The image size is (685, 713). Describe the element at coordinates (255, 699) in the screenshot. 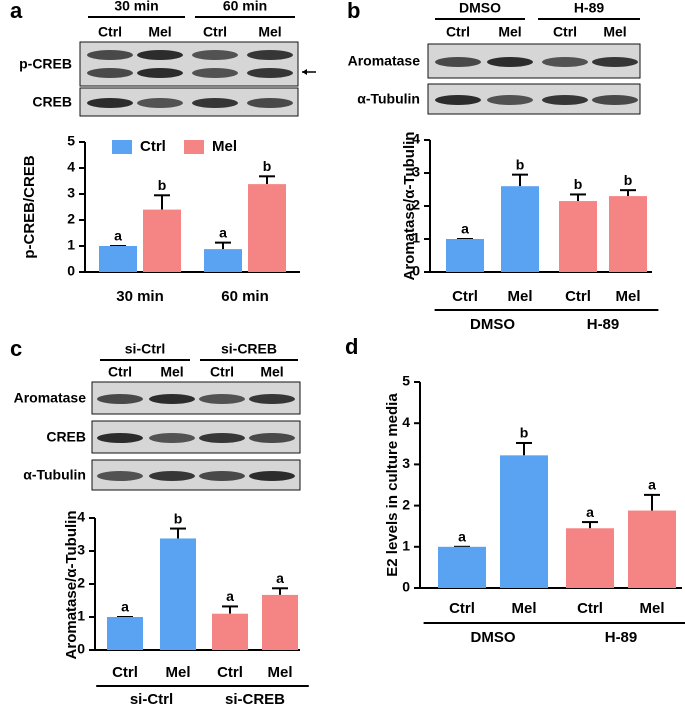

I see `group-label: si-CREB` at that location.